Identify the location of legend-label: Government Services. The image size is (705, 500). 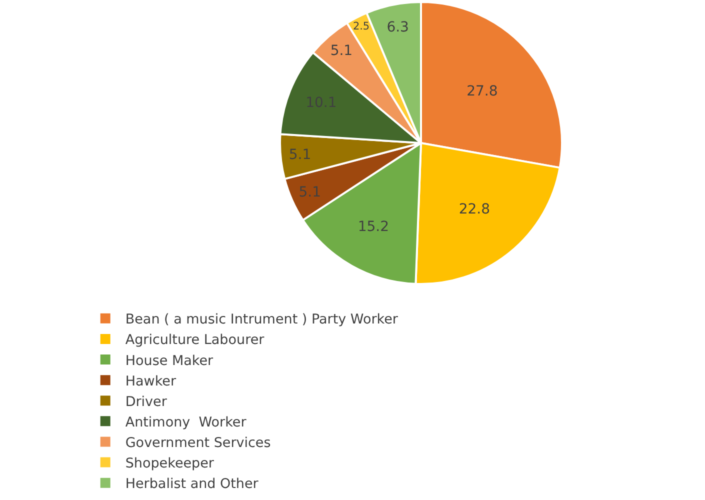
(198, 442).